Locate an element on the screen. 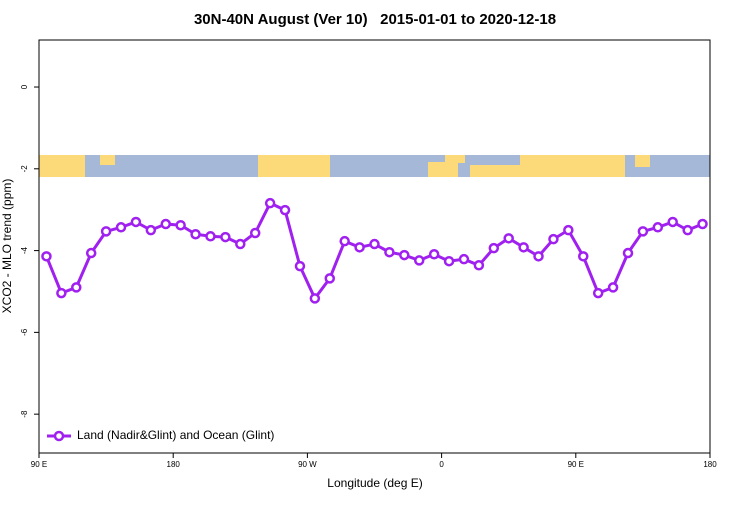  x-tick-label: 90 W is located at coordinates (307, 464).